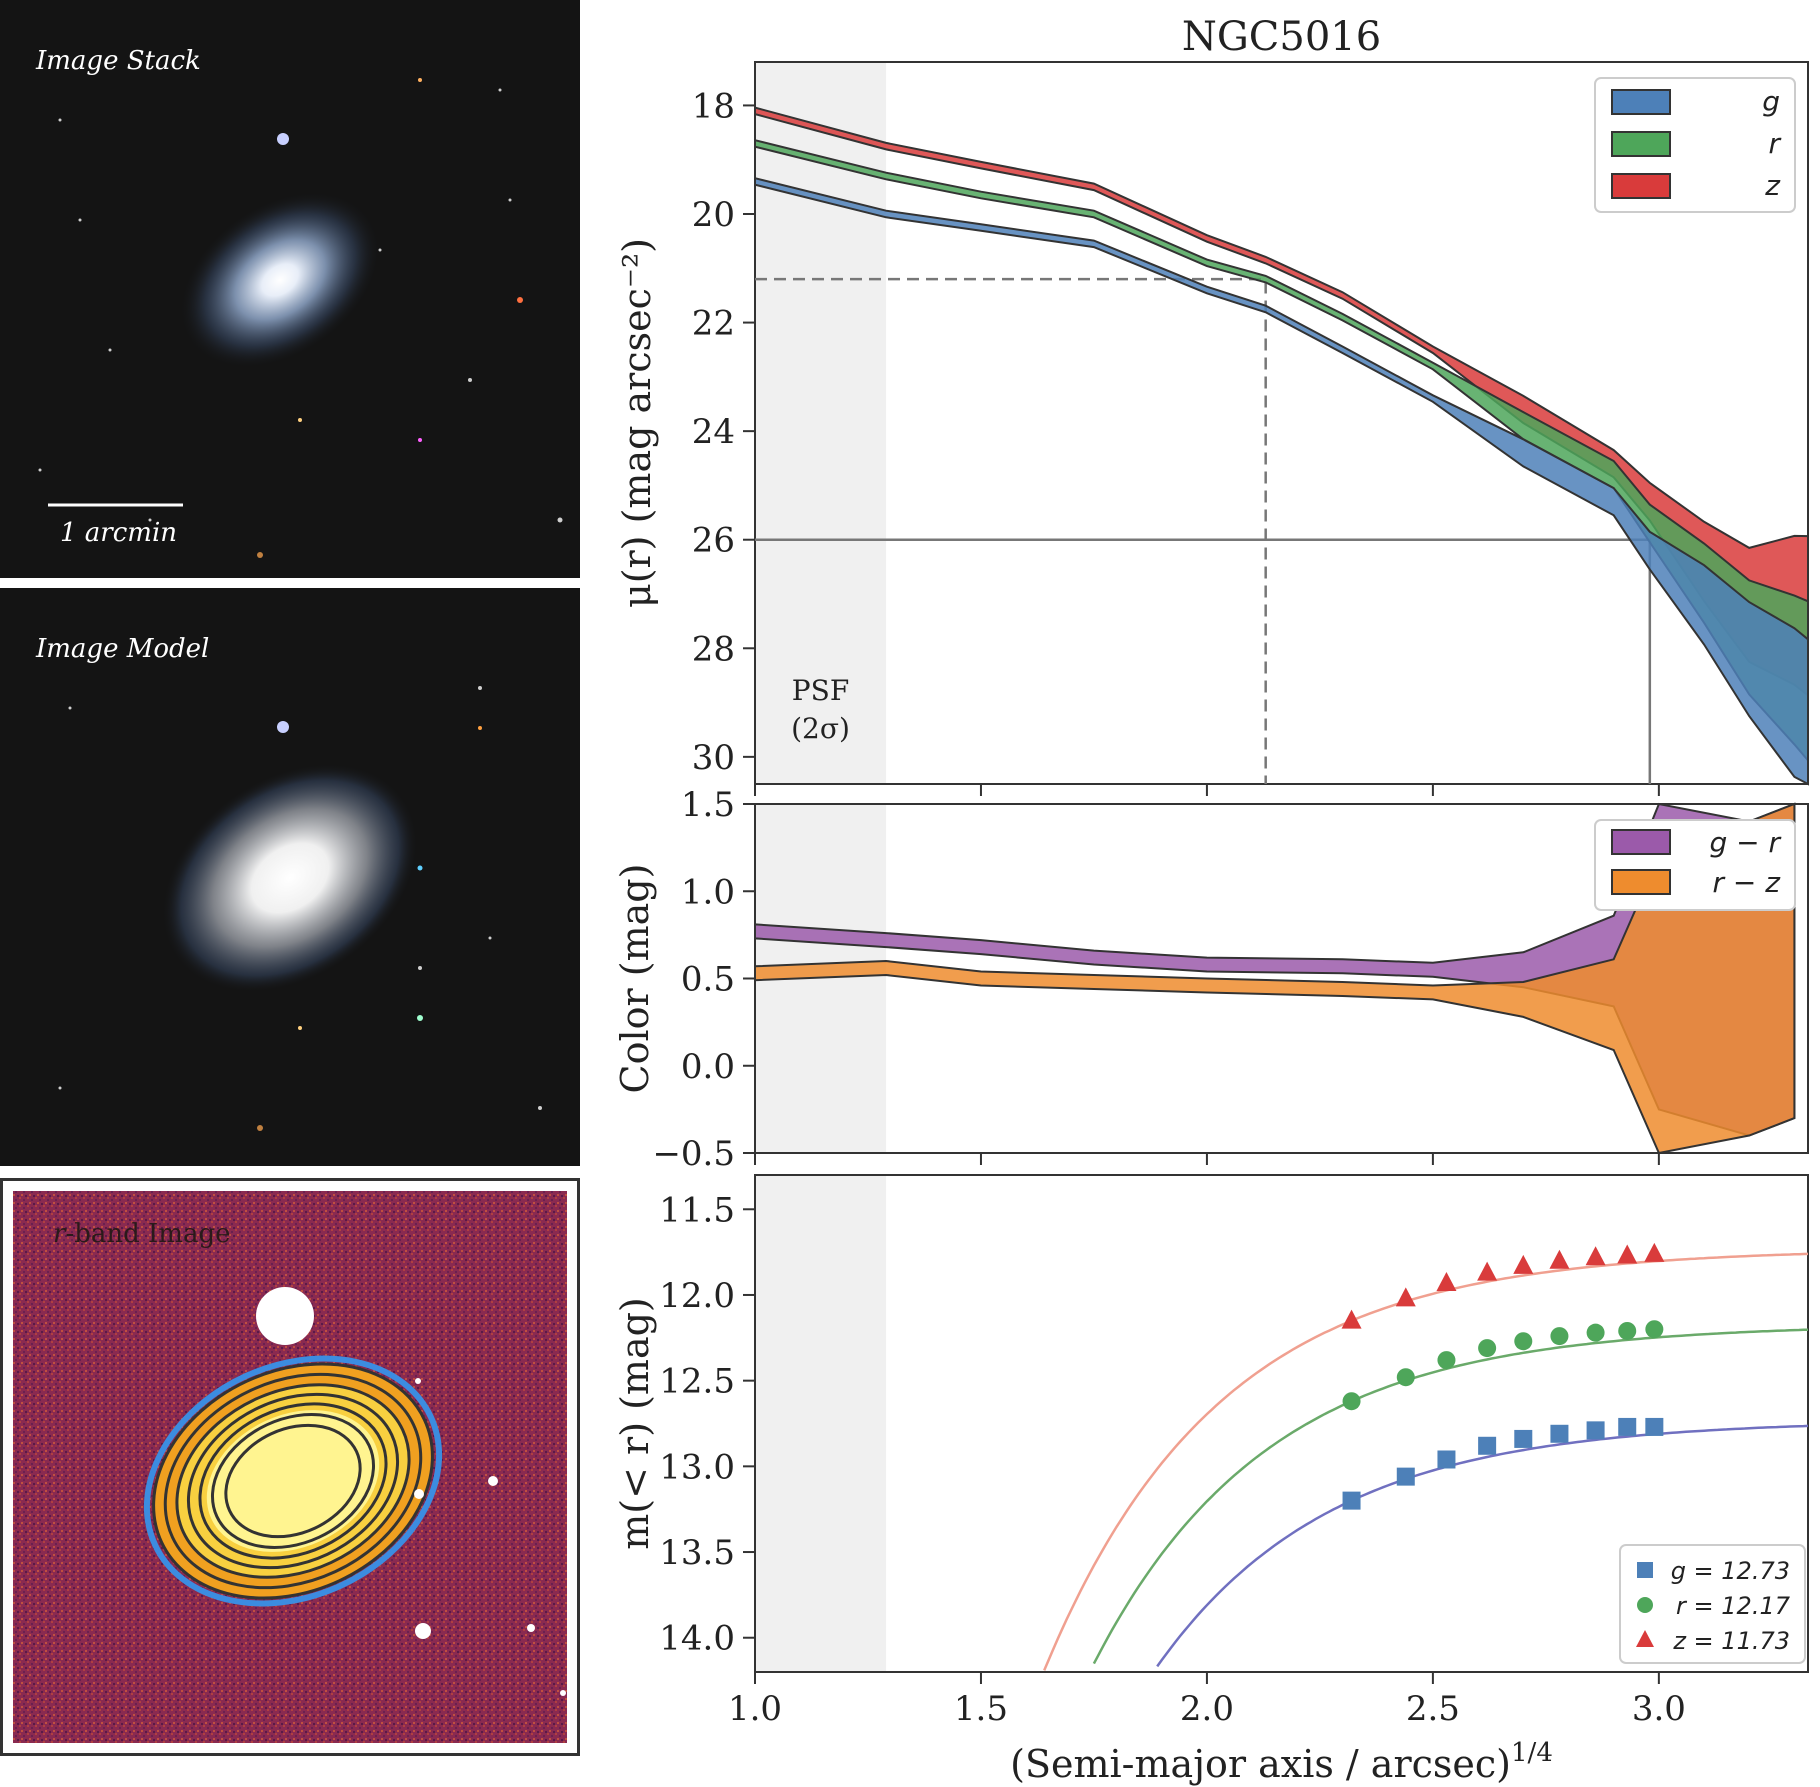 The image size is (1820, 1787). I want to click on legend-label-mag-r: r = 12.17, so click(1733, 1606).